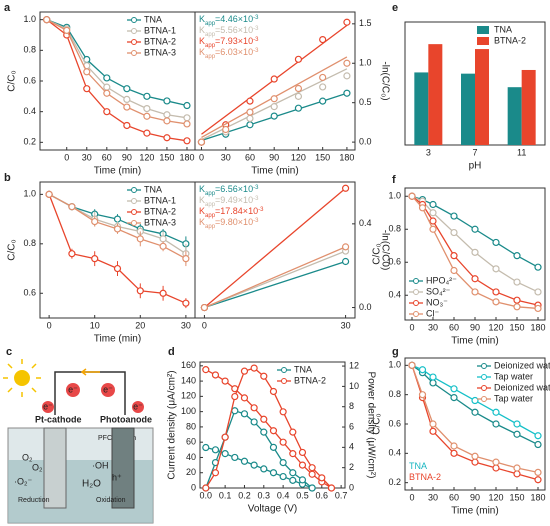  Describe the element at coordinates (256, 51) in the screenshot. I see `annotation-part: -3` at that location.